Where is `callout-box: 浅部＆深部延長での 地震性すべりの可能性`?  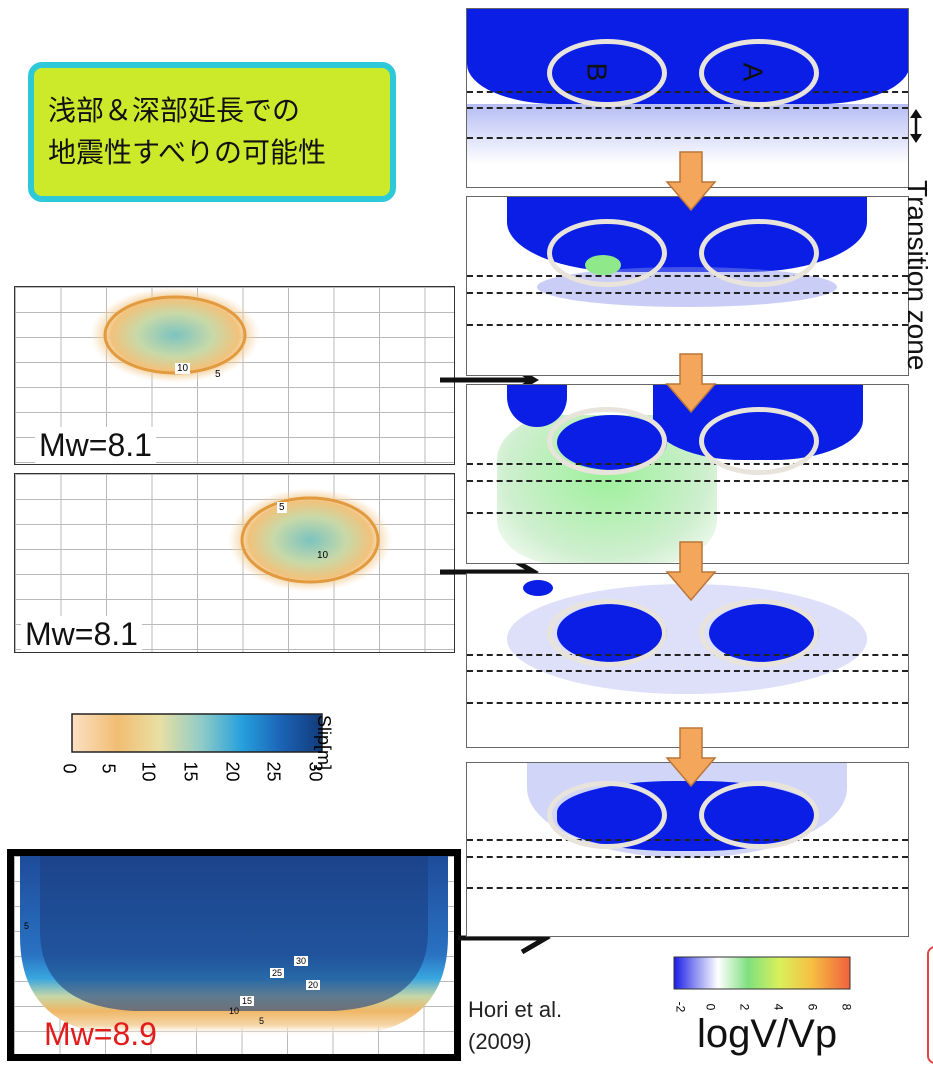
callout-box: 浅部＆深部延長での 地震性すべりの可能性 is located at coordinates (212, 132).